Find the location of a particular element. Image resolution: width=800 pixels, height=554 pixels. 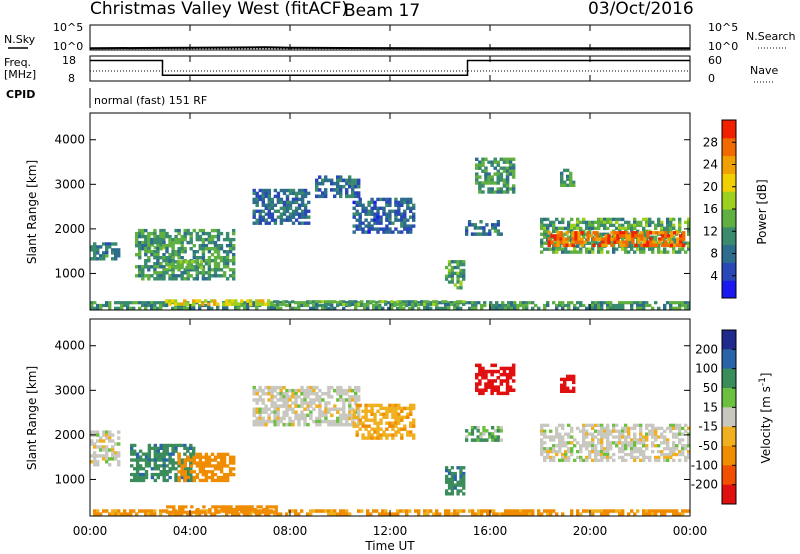

y-tick-label: 2000 is located at coordinates (69, 435).